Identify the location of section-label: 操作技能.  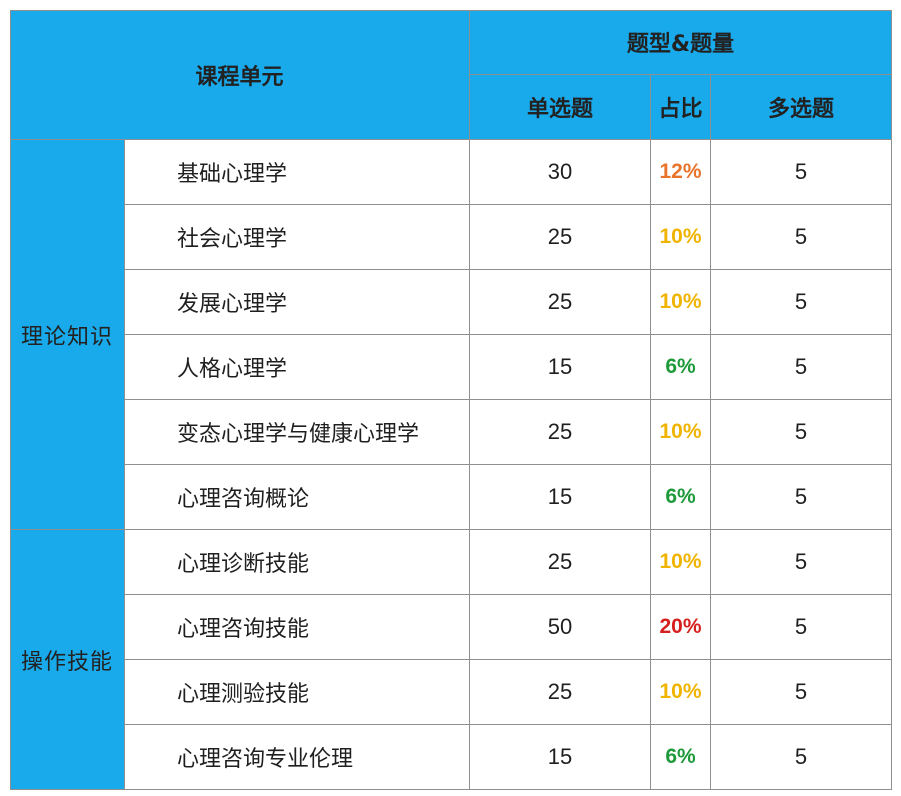
(67, 660).